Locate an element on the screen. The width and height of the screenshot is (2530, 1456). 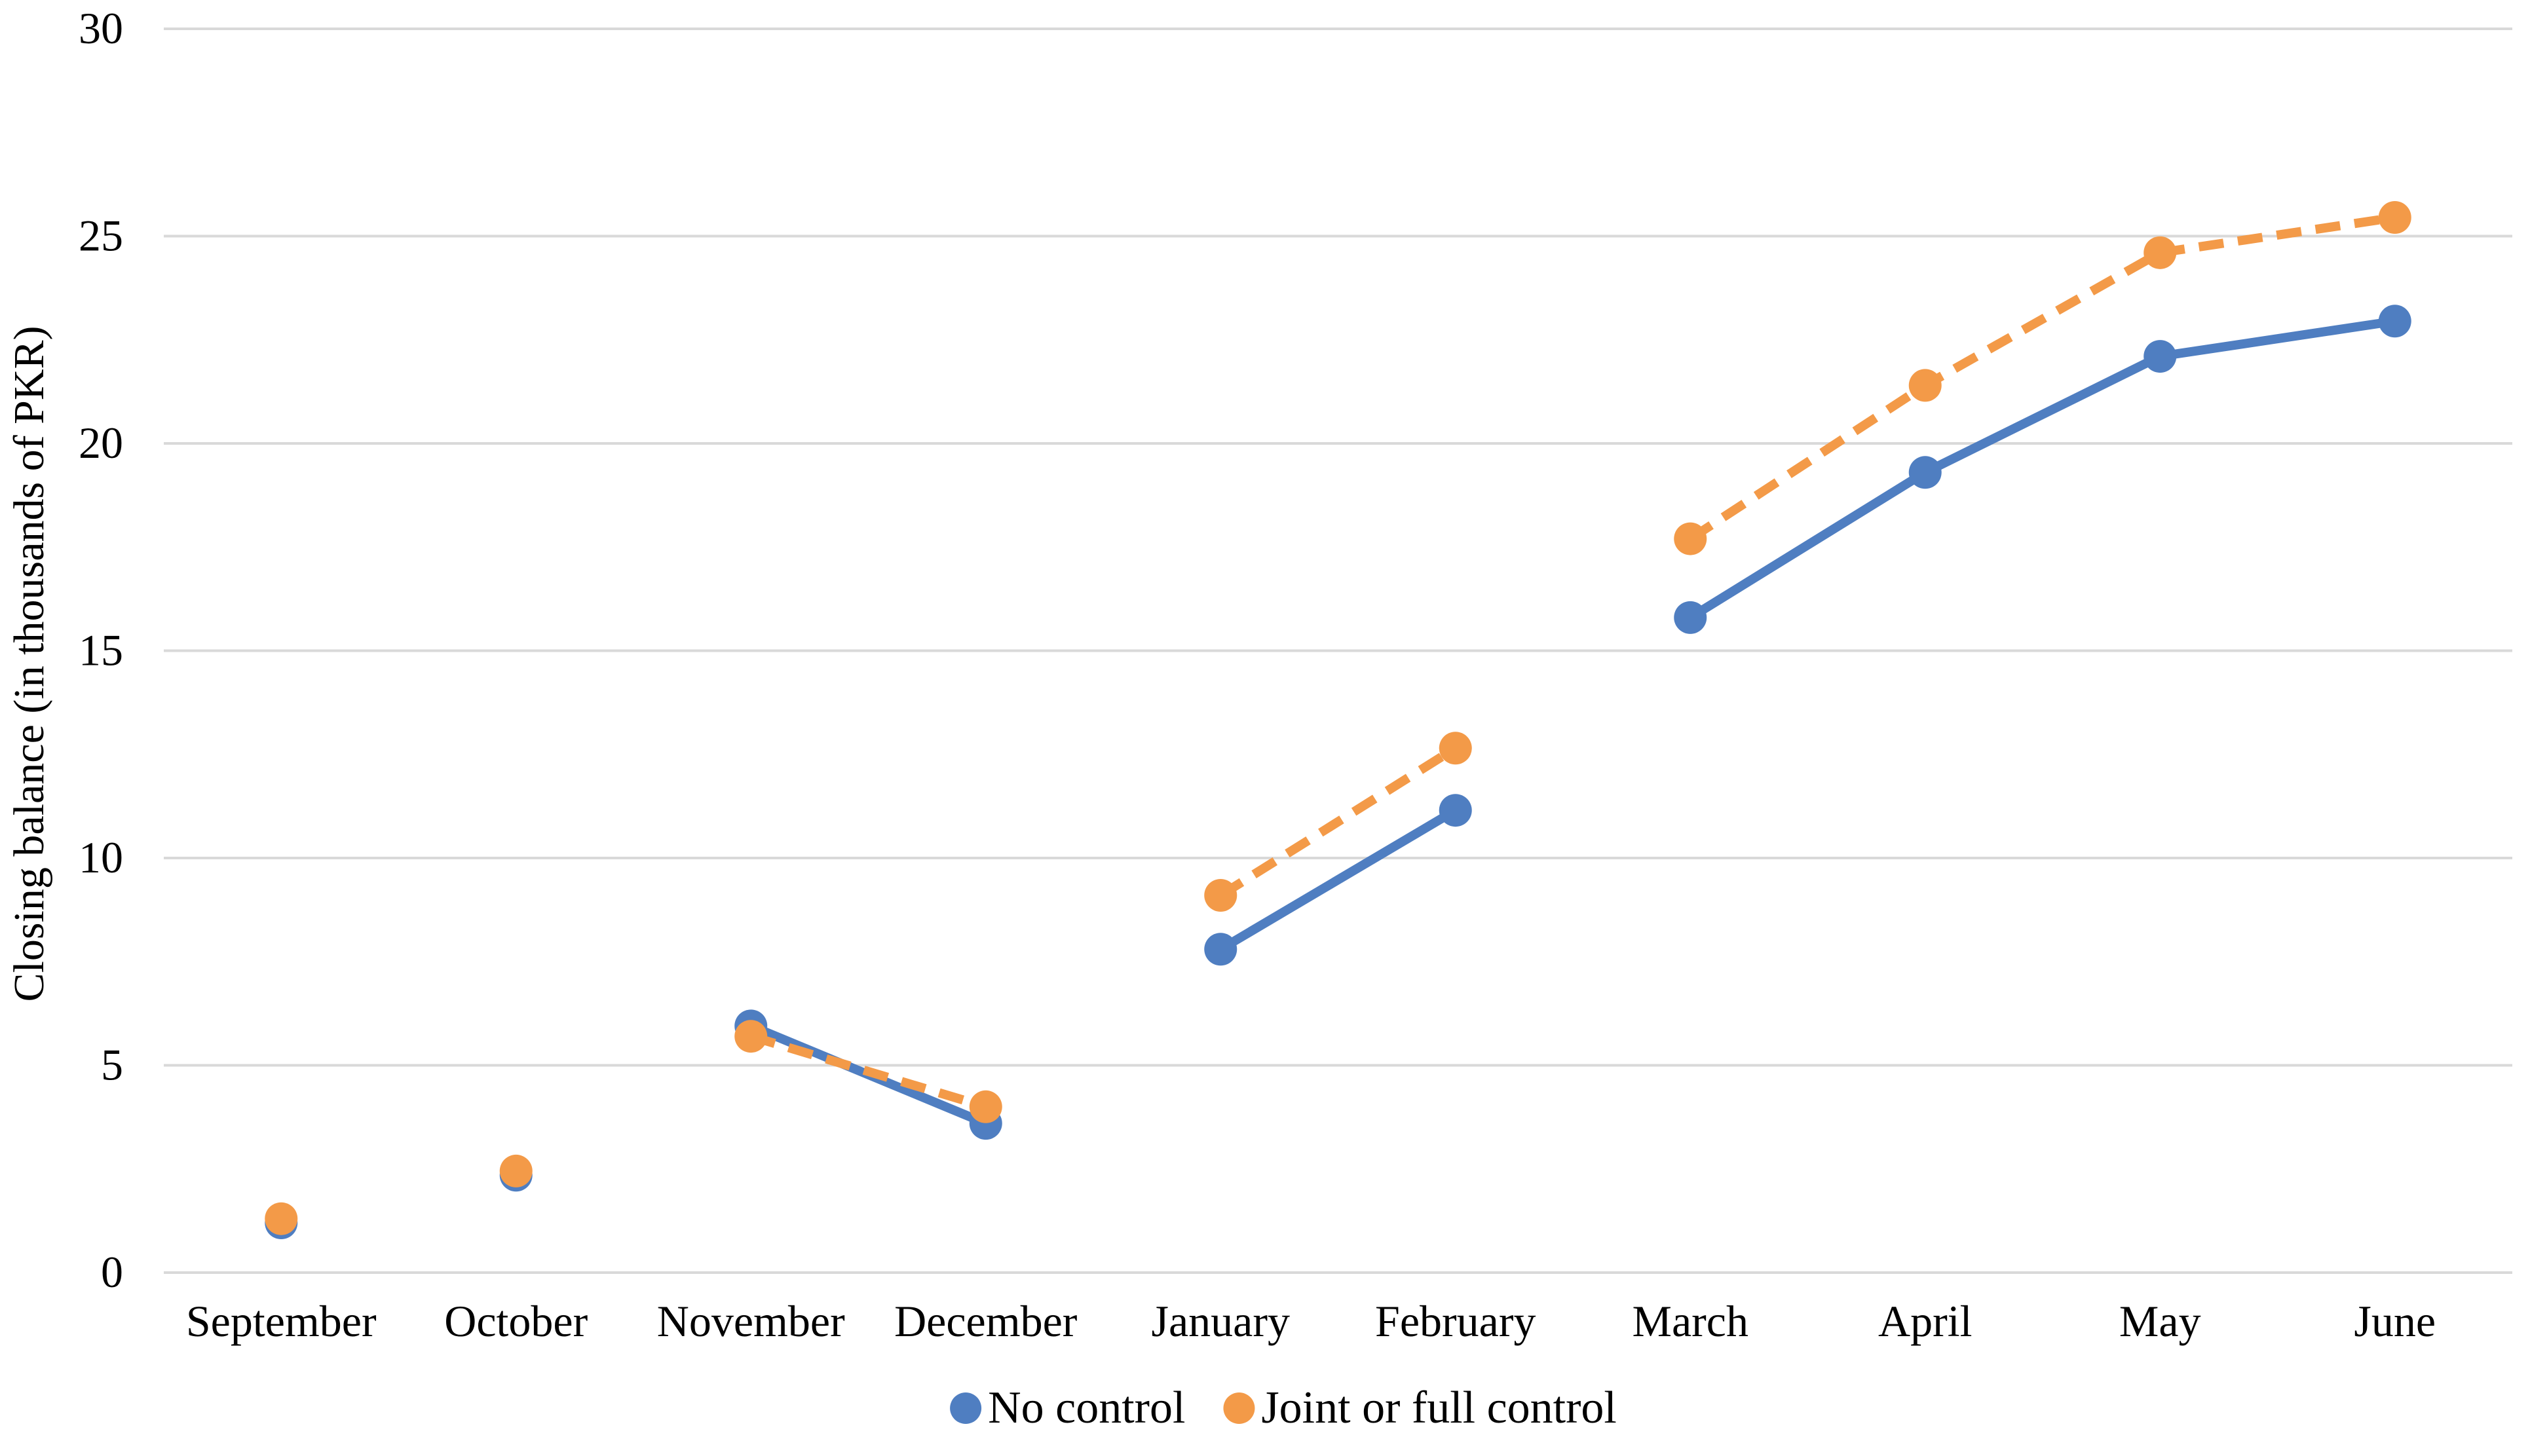
y-axis-title-group: Closing balance (in thousands of PKR) is located at coordinates (29, 663).